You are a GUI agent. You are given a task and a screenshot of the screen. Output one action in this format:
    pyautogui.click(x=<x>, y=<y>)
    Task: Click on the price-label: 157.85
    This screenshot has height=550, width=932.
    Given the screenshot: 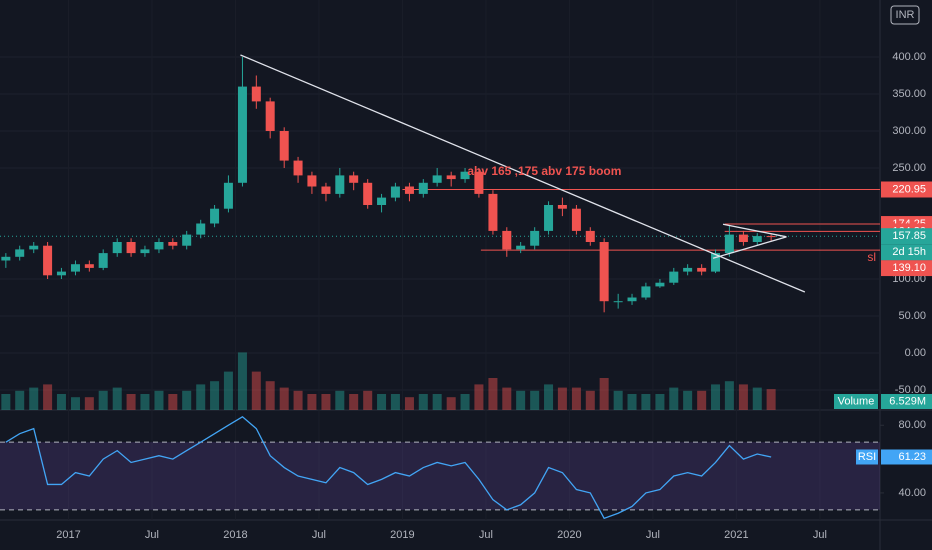 What is the action you would take?
    pyautogui.click(x=909, y=236)
    